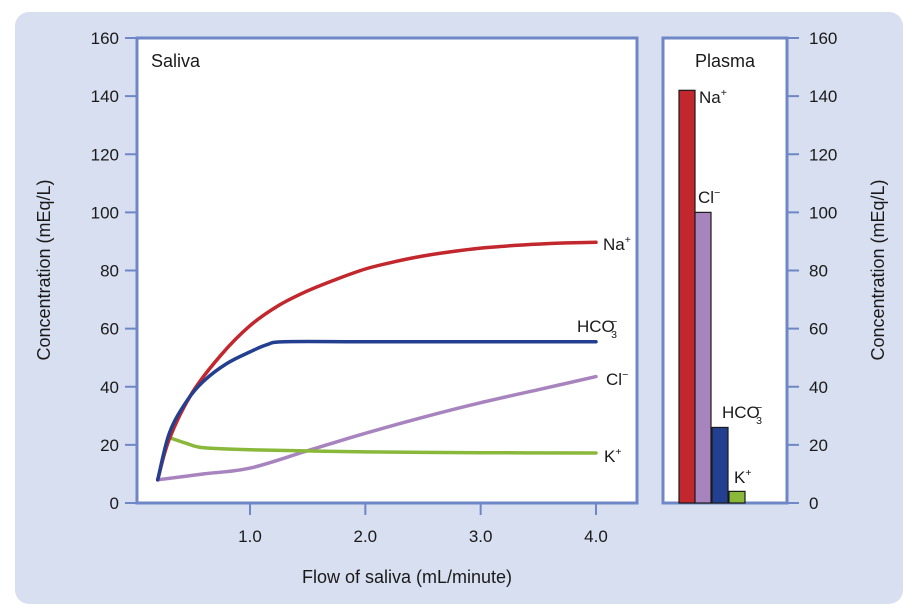 The width and height of the screenshot is (914, 609). Describe the element at coordinates (628, 240) in the screenshot. I see `label-na-saliva-part: +` at that location.